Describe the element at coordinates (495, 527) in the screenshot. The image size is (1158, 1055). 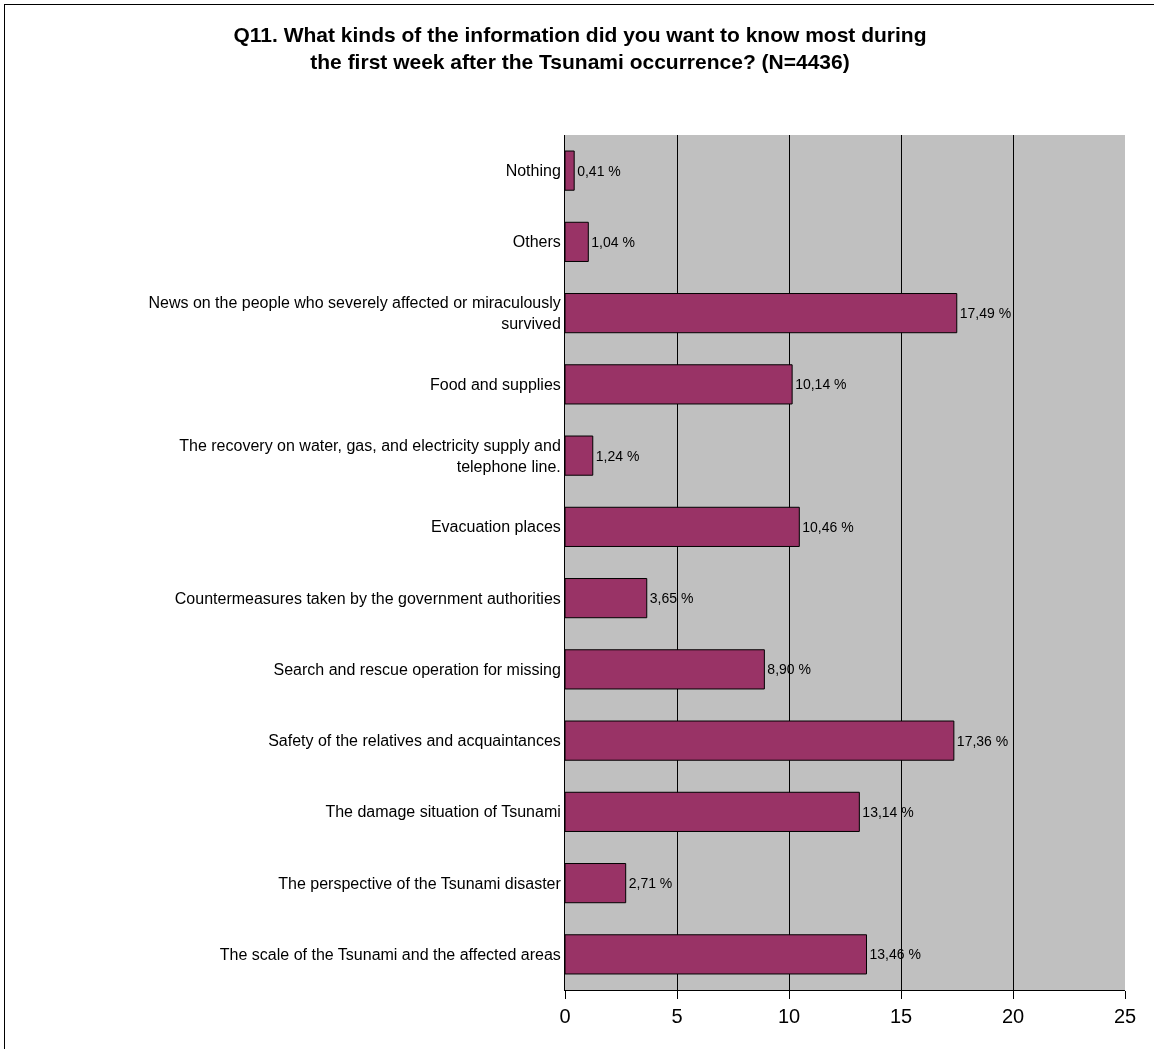
I see `y-tick-label: Evacuation places` at that location.